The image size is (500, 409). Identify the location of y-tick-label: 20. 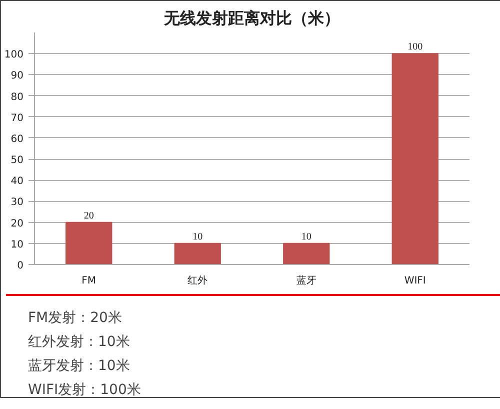
(17, 224).